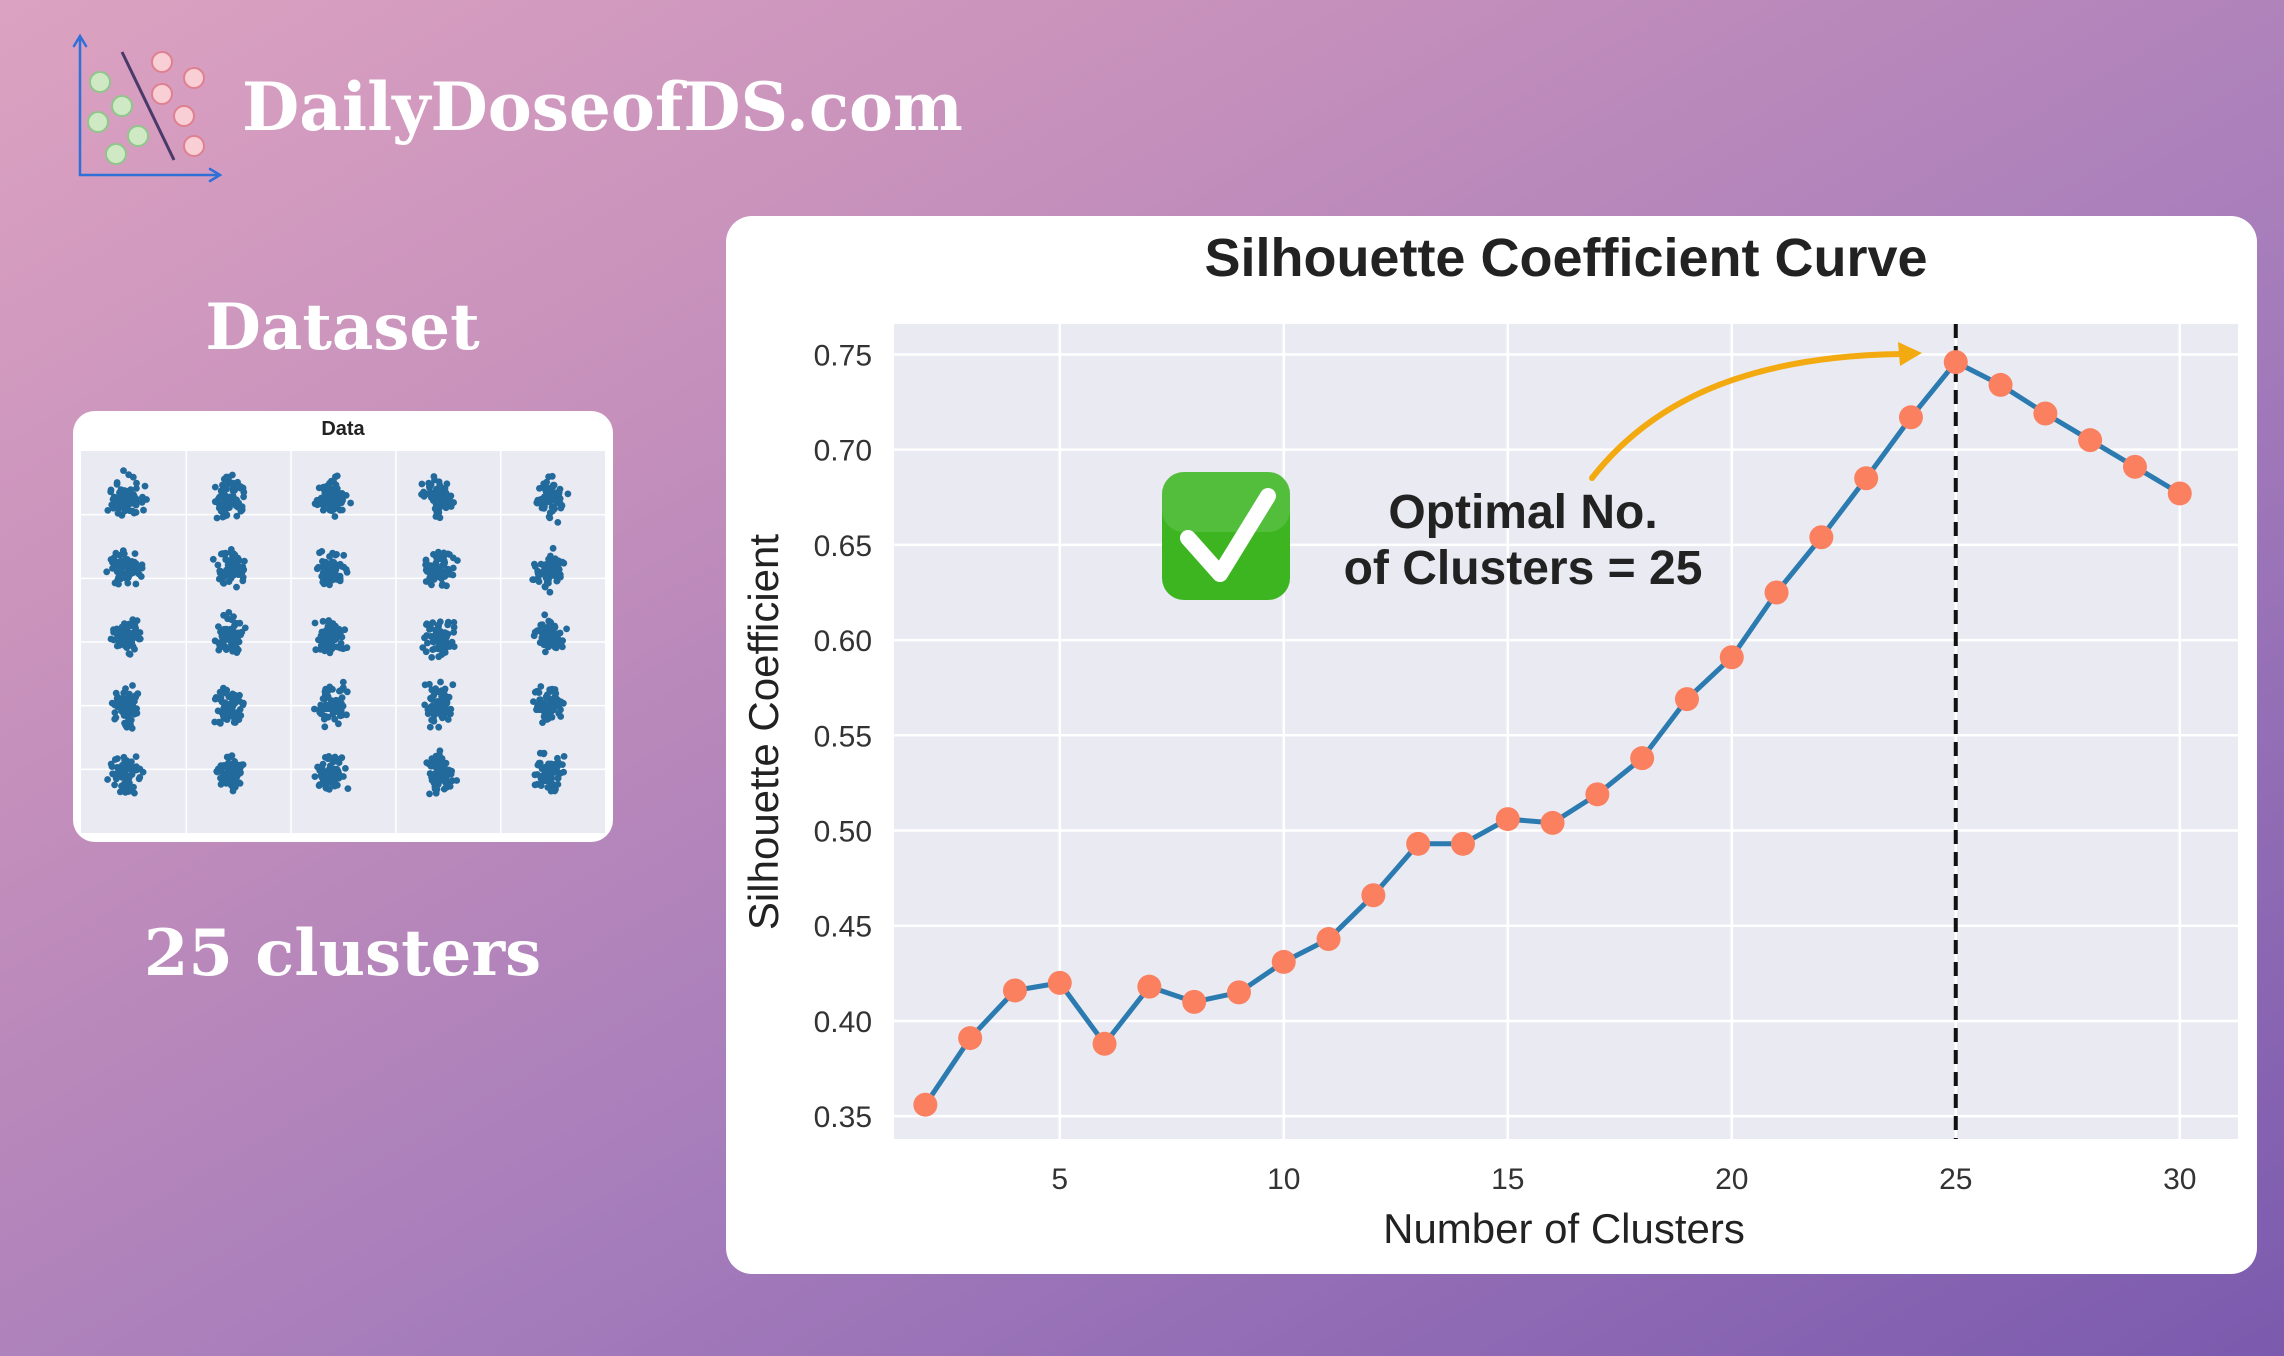 This screenshot has width=2284, height=1356. I want to click on dataset-title: Dataset, so click(342, 327).